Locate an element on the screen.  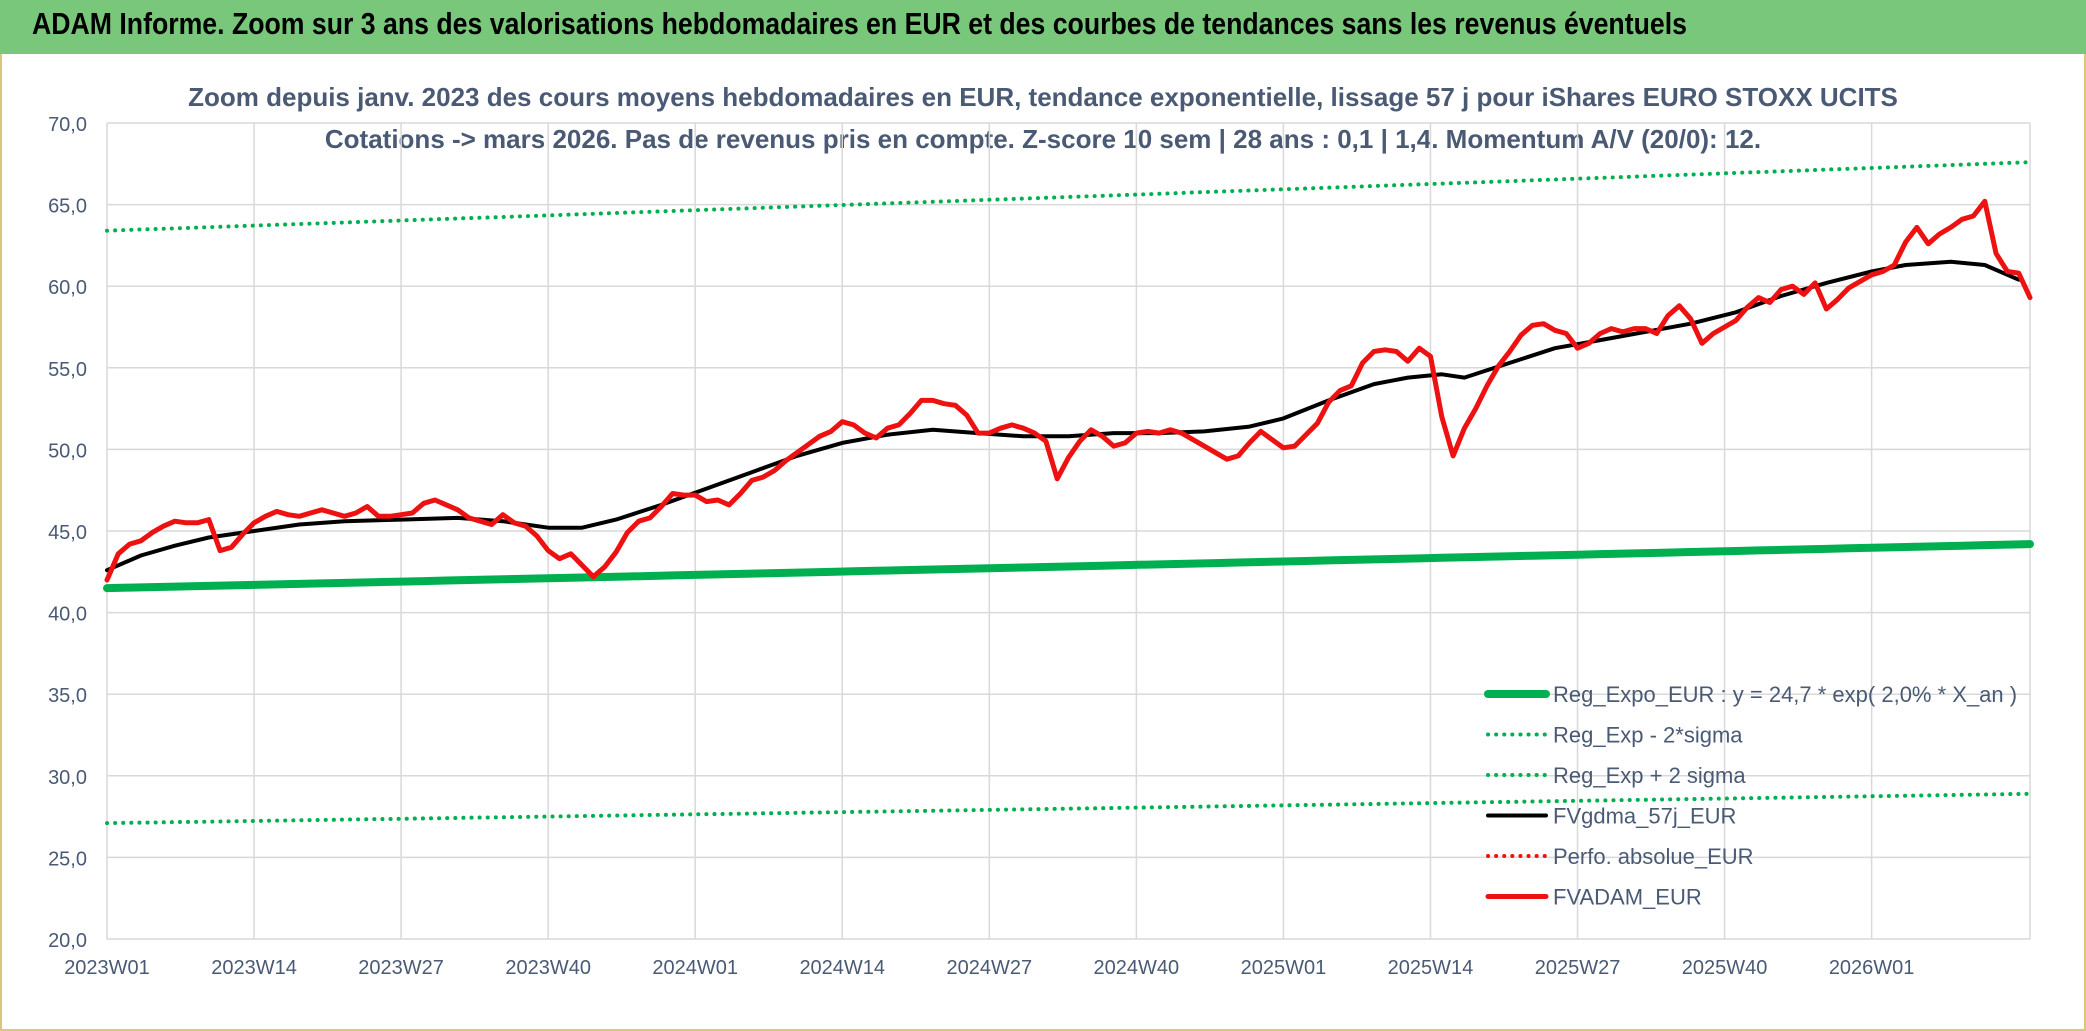
x-tick-label: 2025W14 is located at coordinates (1431, 968).